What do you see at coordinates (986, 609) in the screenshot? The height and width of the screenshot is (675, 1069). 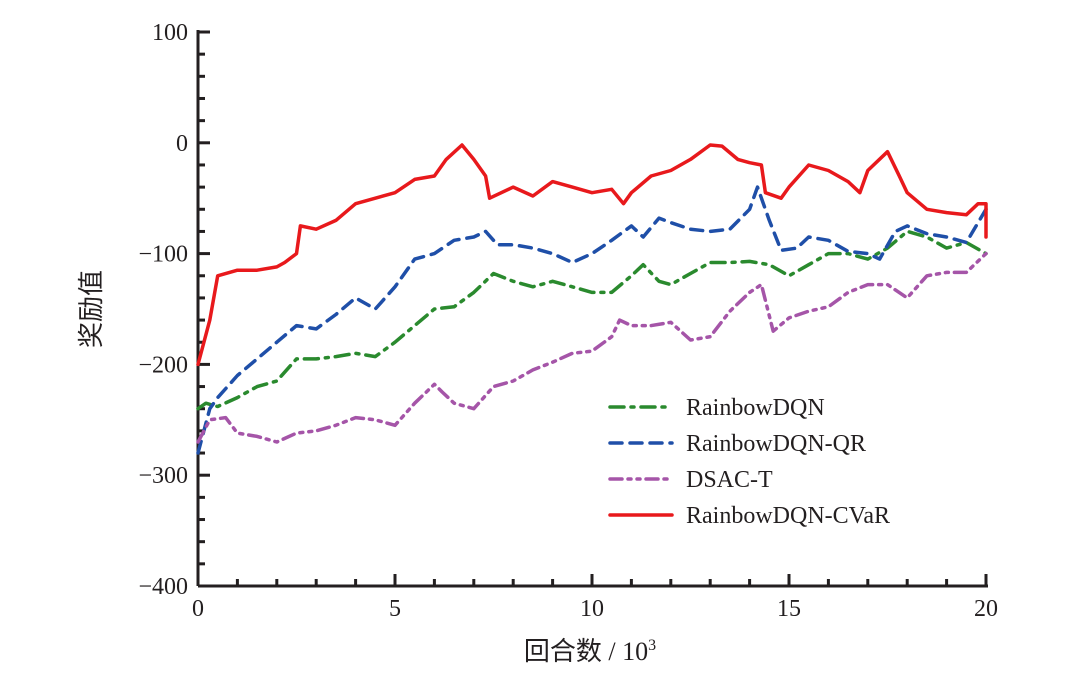 I see `x-tick-label: 20` at bounding box center [986, 609].